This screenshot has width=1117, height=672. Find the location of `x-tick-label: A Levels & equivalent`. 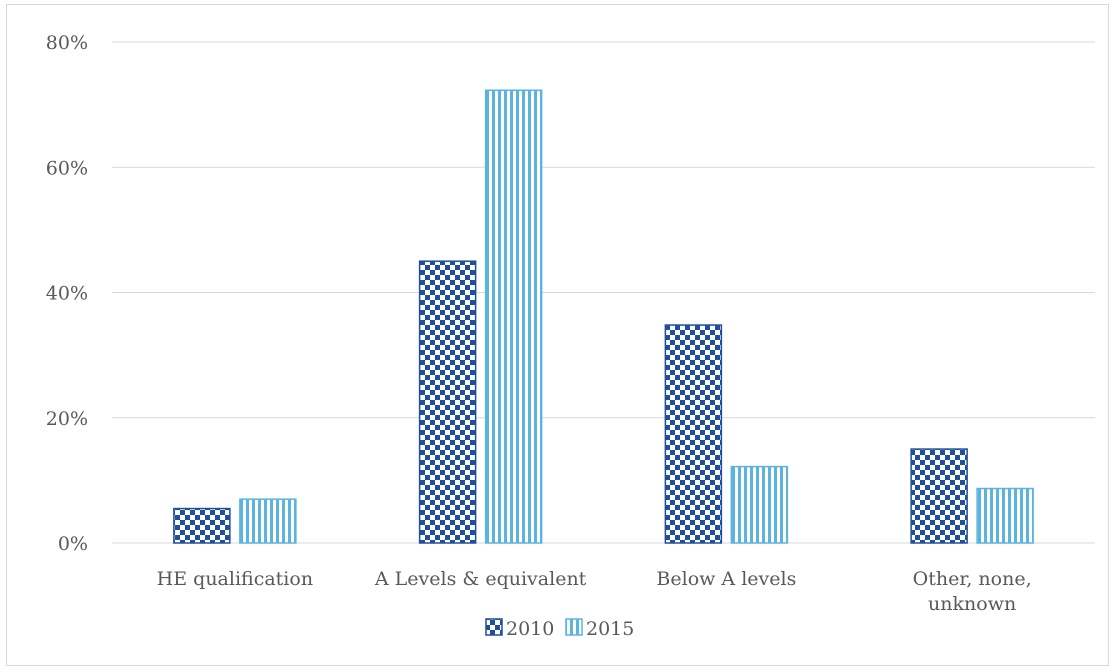

x-tick-label: A Levels & equivalent is located at coordinates (480, 579).